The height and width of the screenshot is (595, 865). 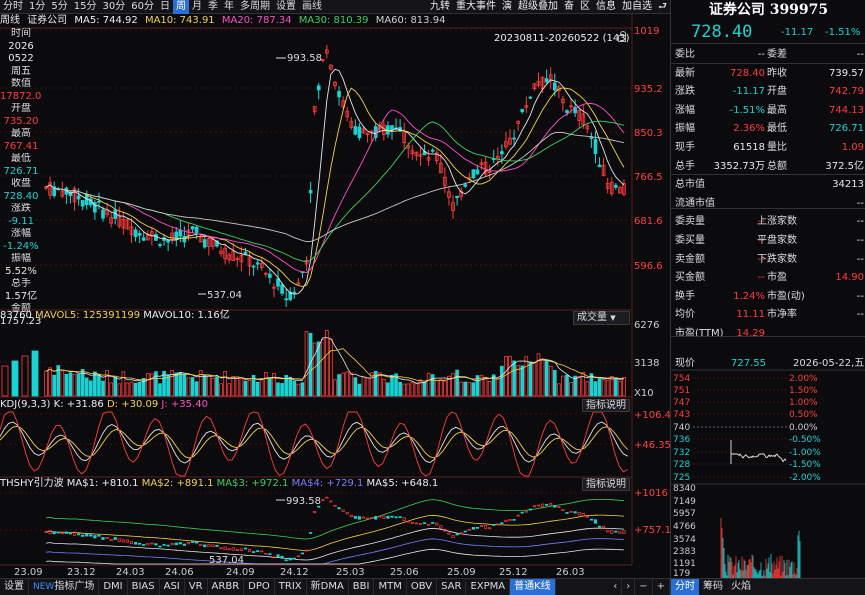 What do you see at coordinates (440, 6) in the screenshot?
I see `tool-0: 九转` at bounding box center [440, 6].